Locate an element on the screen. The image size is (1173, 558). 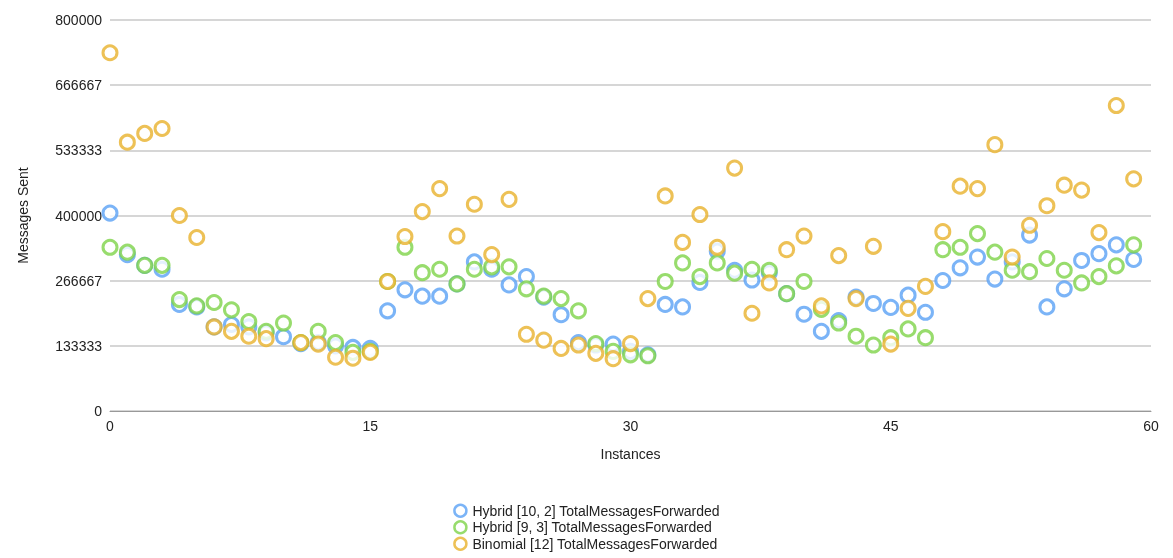
y-tick-label: 400000 is located at coordinates (79, 215).